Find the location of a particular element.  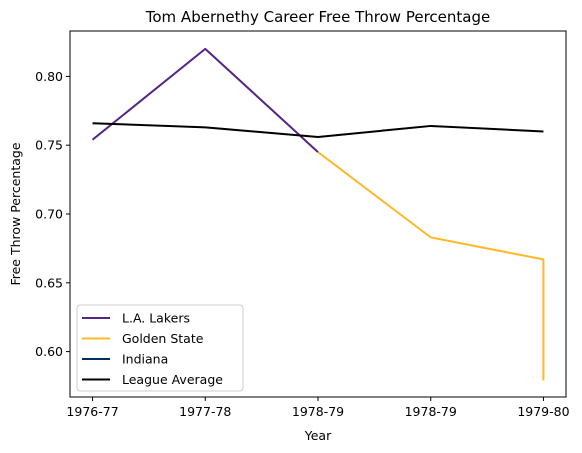

legend-label-3: League Average is located at coordinates (172, 379).